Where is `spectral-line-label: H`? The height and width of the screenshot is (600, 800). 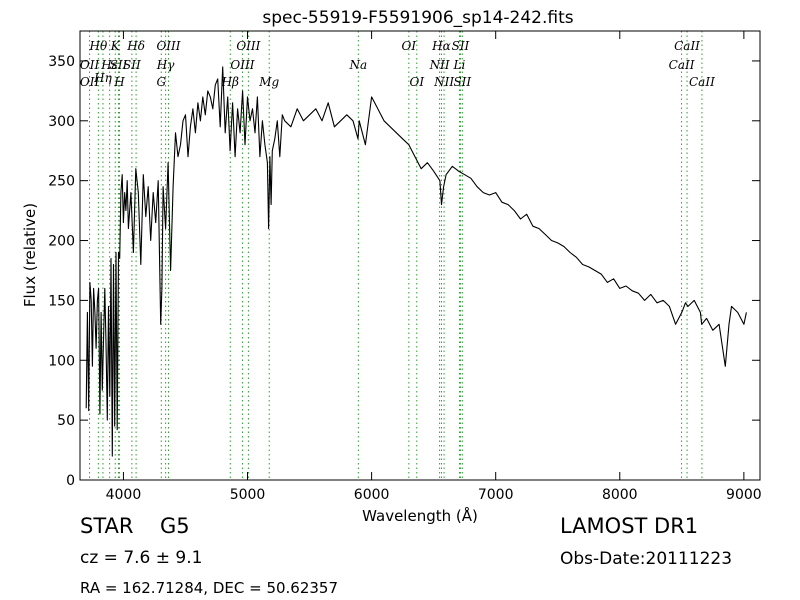
spectral-line-label: H is located at coordinates (119, 82).